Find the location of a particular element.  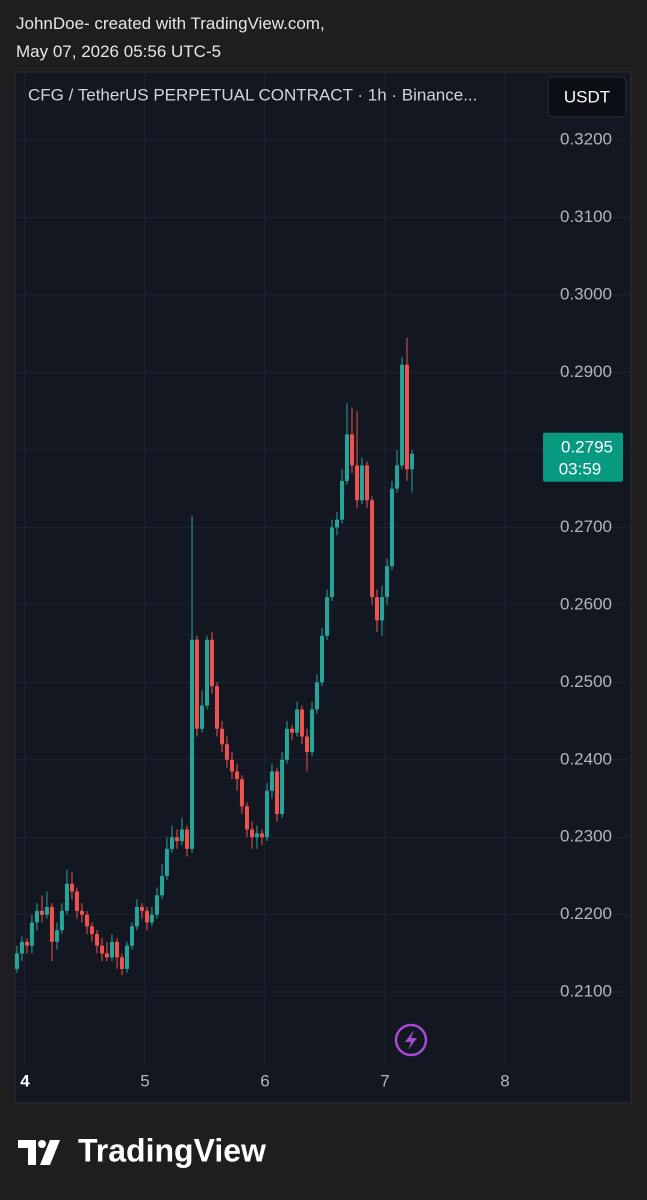

brand-logo is located at coordinates (39, 1152).